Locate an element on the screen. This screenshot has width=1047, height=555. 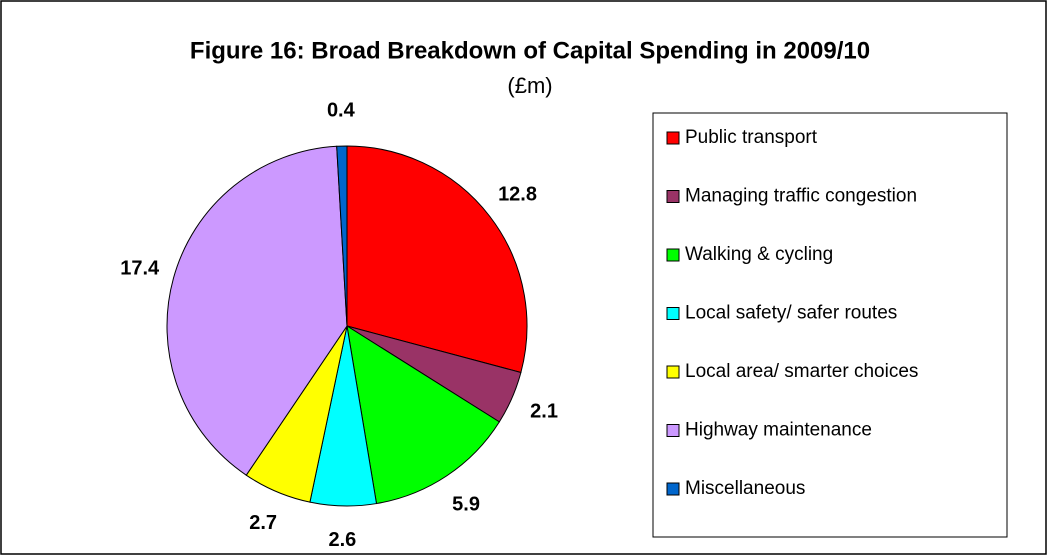
data-label: 5.9 is located at coordinates (466, 504).